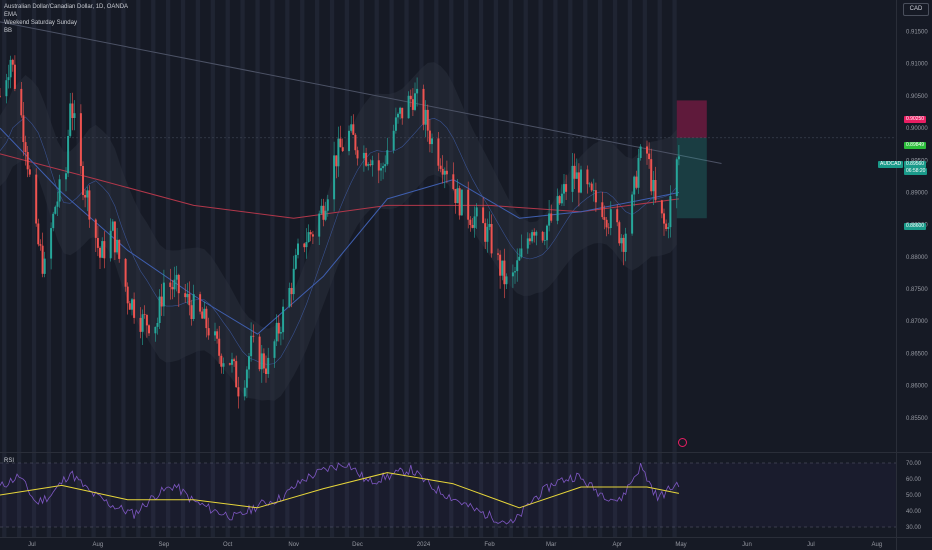 The width and height of the screenshot is (932, 550). What do you see at coordinates (916, 9) in the screenshot?
I see `currency-button: CAD` at bounding box center [916, 9].